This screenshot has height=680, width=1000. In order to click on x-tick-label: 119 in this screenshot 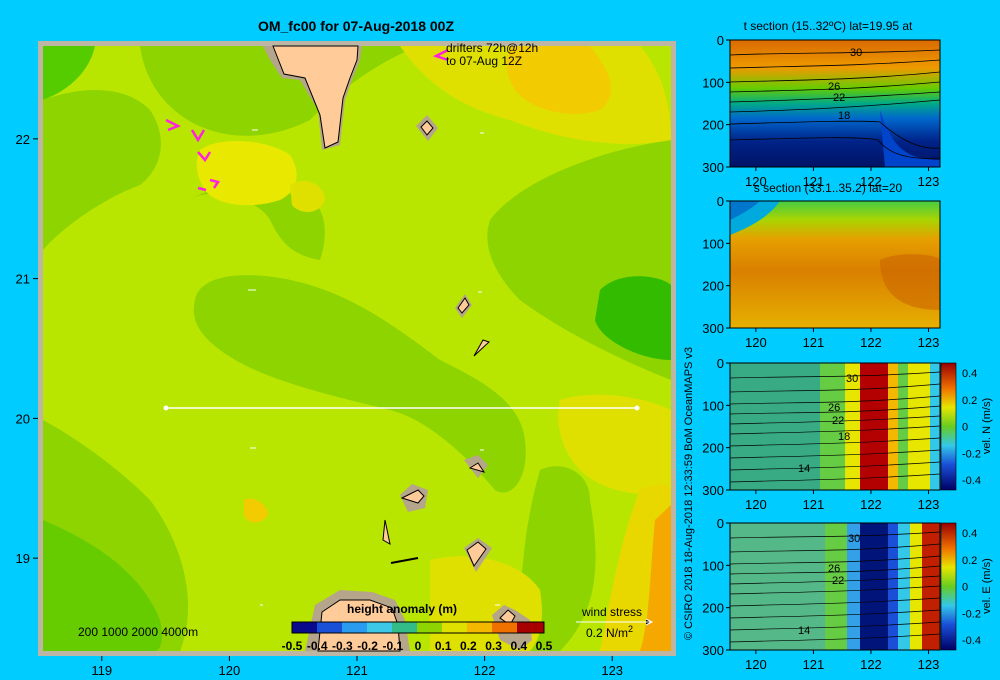, I will do `click(101, 670)`.